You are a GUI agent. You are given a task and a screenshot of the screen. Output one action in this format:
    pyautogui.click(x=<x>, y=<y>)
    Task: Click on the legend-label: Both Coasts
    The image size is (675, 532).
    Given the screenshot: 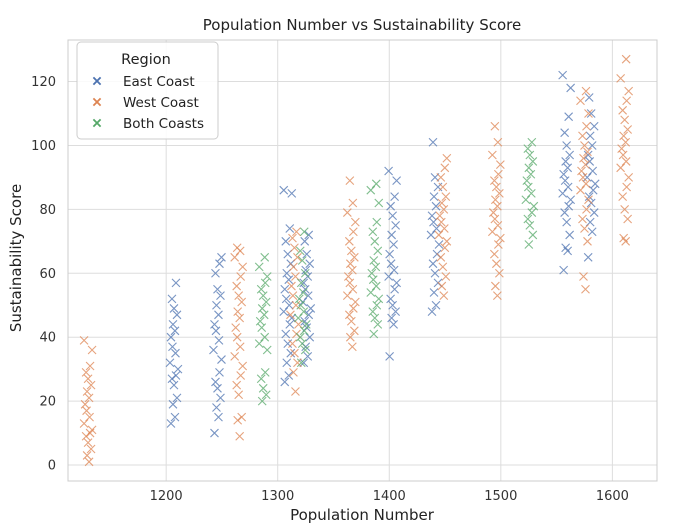 What is the action you would take?
    pyautogui.click(x=163, y=124)
    